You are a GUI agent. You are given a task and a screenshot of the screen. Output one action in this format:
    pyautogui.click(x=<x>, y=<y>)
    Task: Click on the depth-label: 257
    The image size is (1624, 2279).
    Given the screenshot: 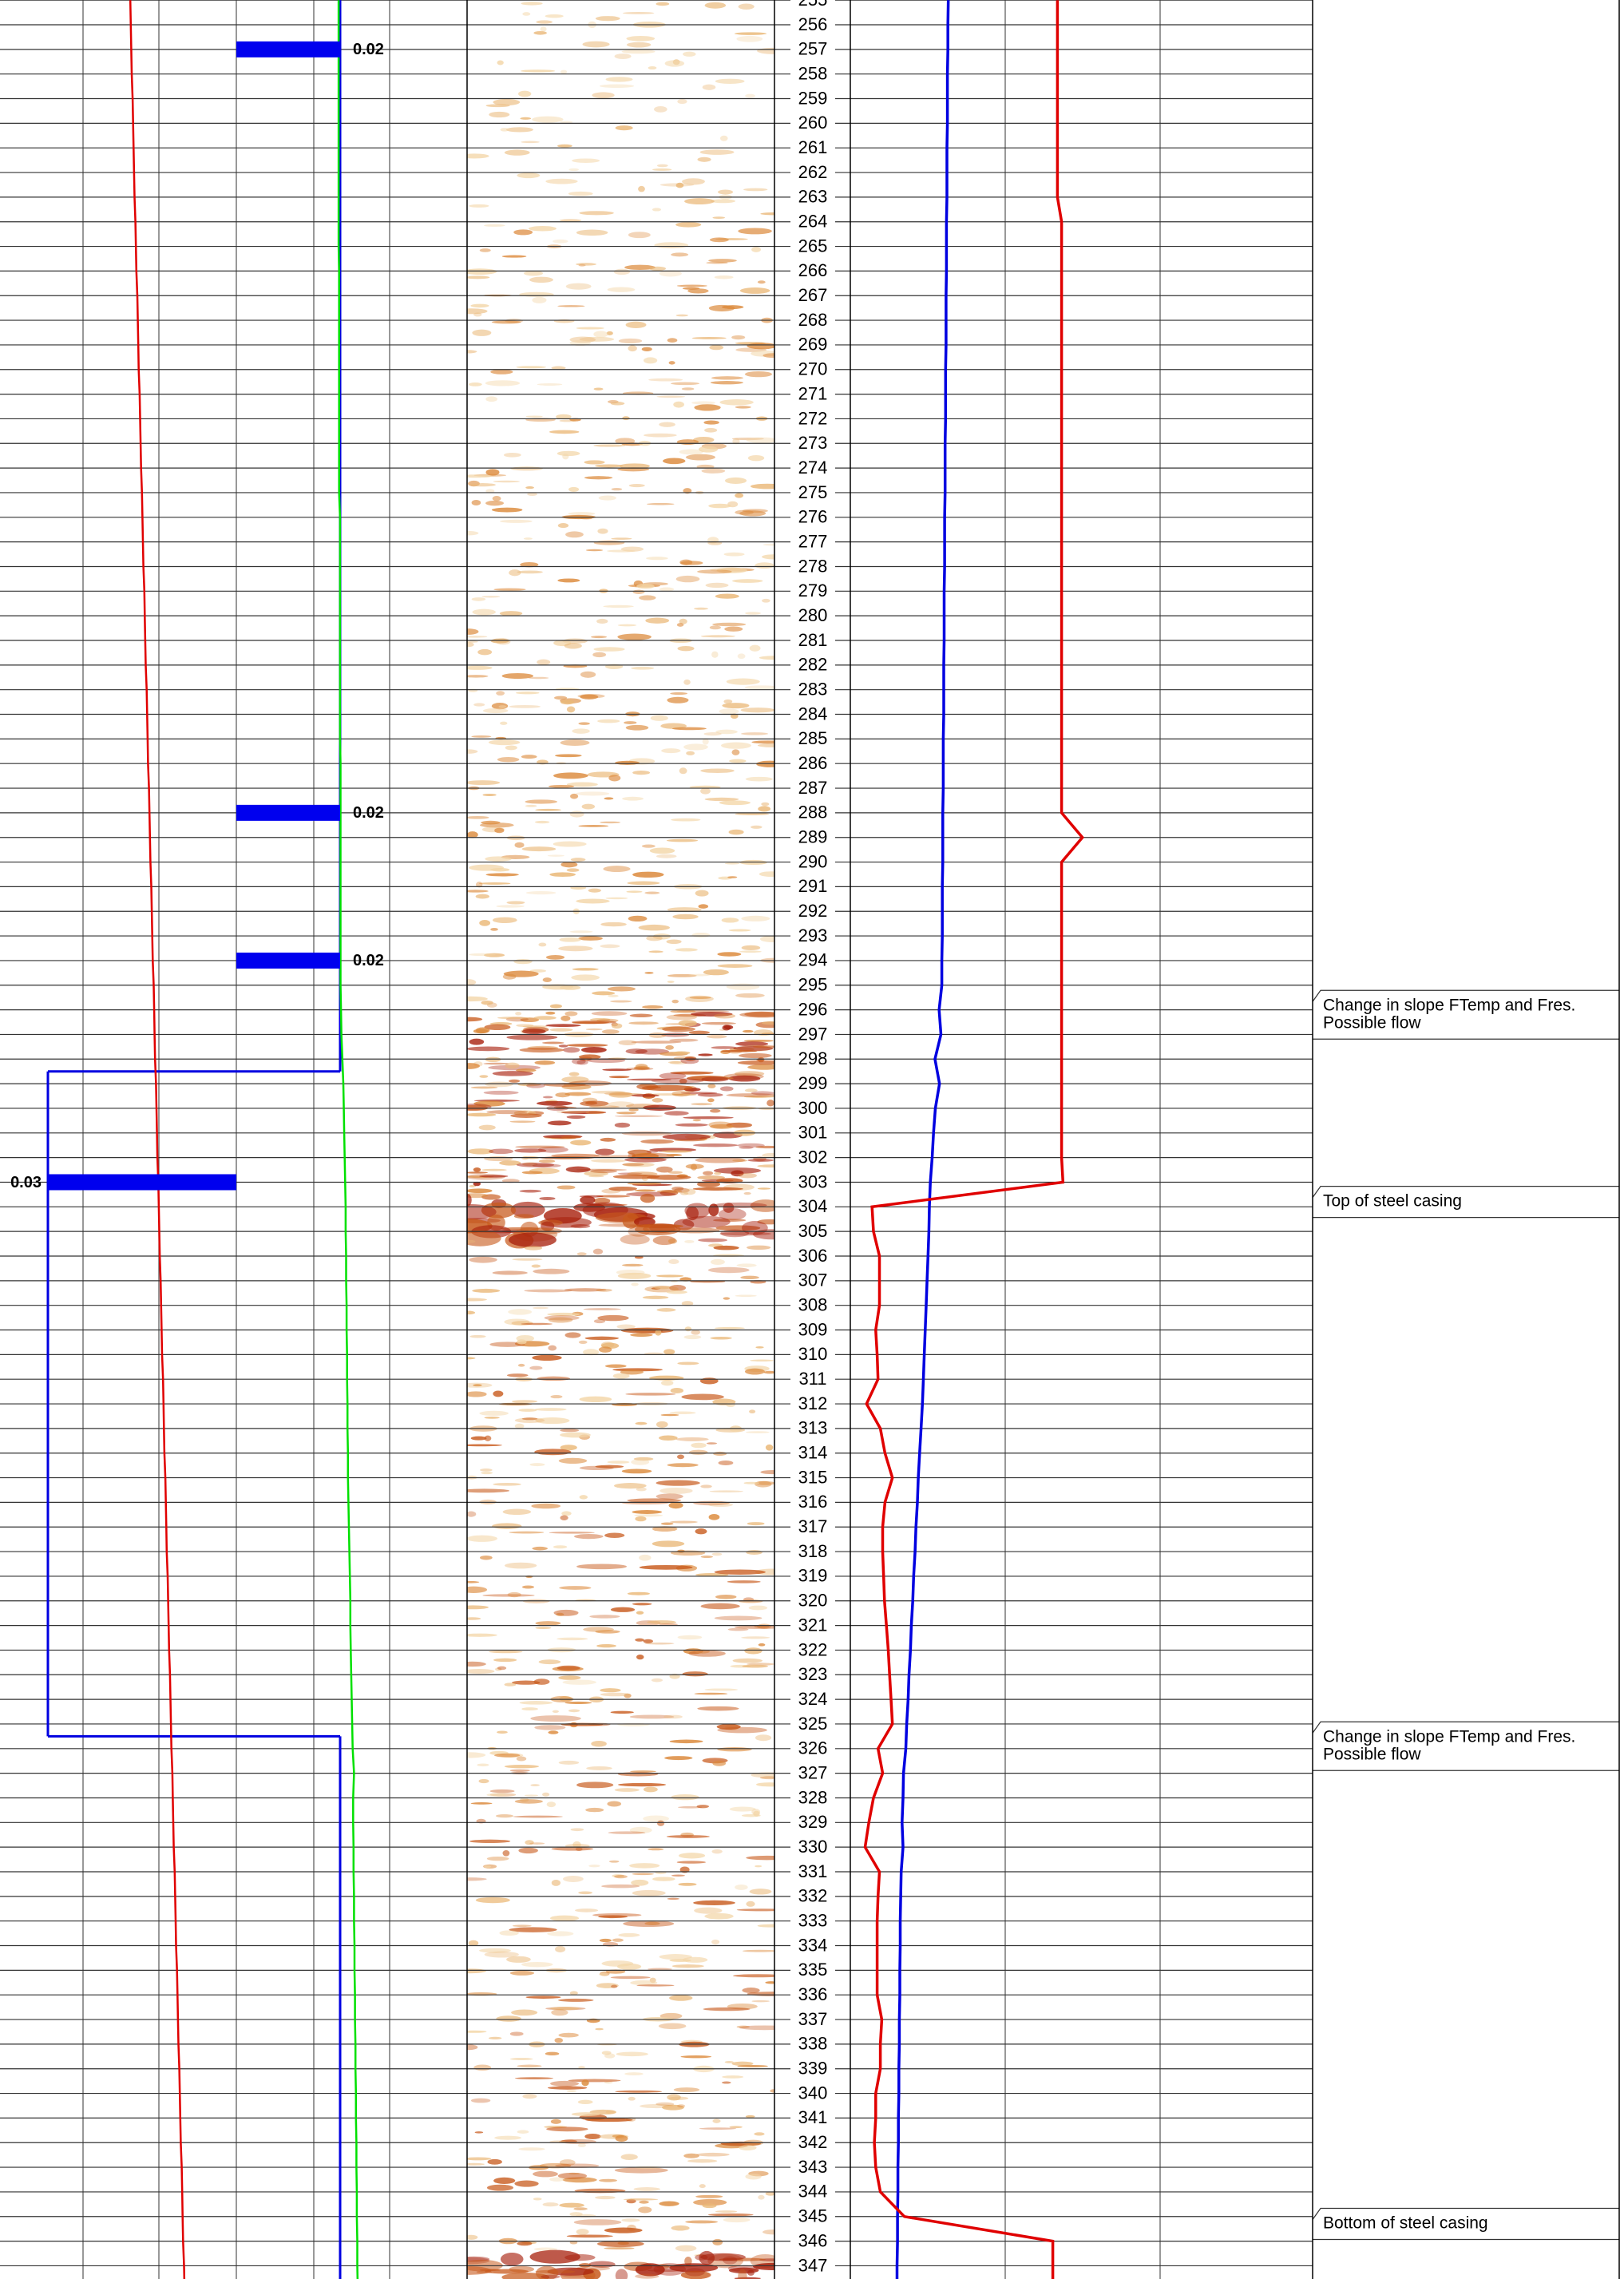 What is the action you would take?
    pyautogui.click(x=813, y=49)
    